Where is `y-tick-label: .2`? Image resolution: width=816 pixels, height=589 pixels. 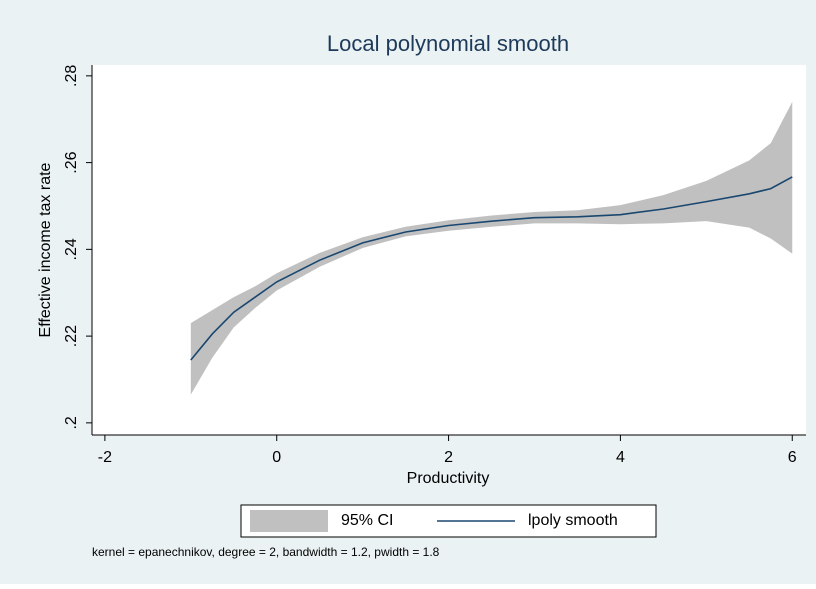 y-tick-label: .2 is located at coordinates (71, 422).